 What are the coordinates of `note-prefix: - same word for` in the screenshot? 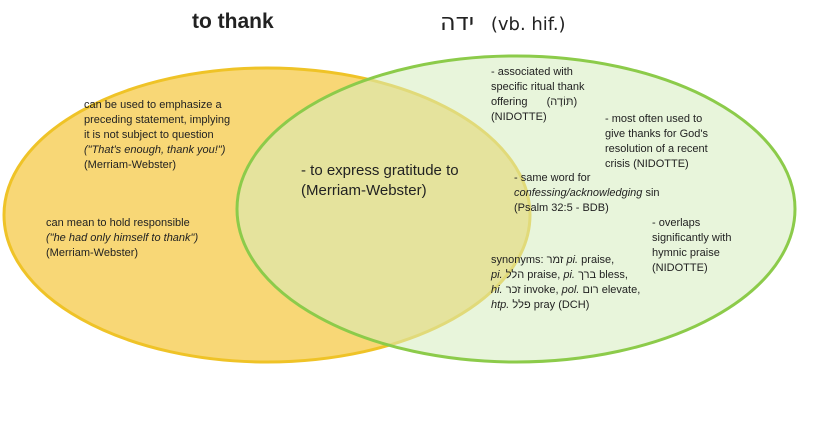 It's located at (552, 178).